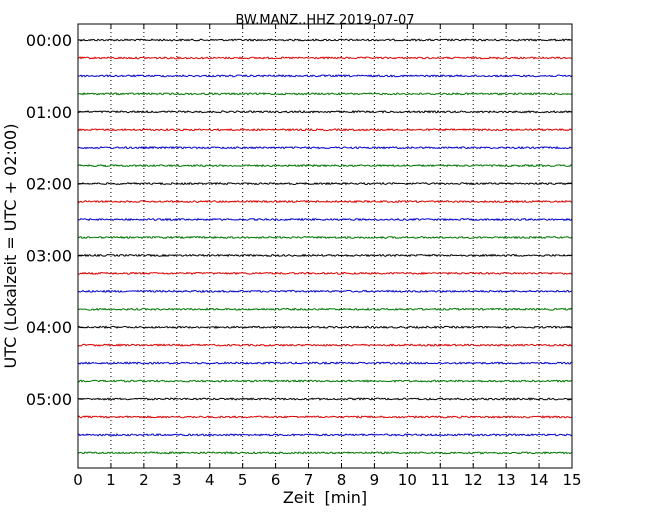 This screenshot has height=520, width=650. Describe the element at coordinates (324, 20) in the screenshot. I see `chart-title: BW.MANZ..HHZ 2019-07-07` at that location.